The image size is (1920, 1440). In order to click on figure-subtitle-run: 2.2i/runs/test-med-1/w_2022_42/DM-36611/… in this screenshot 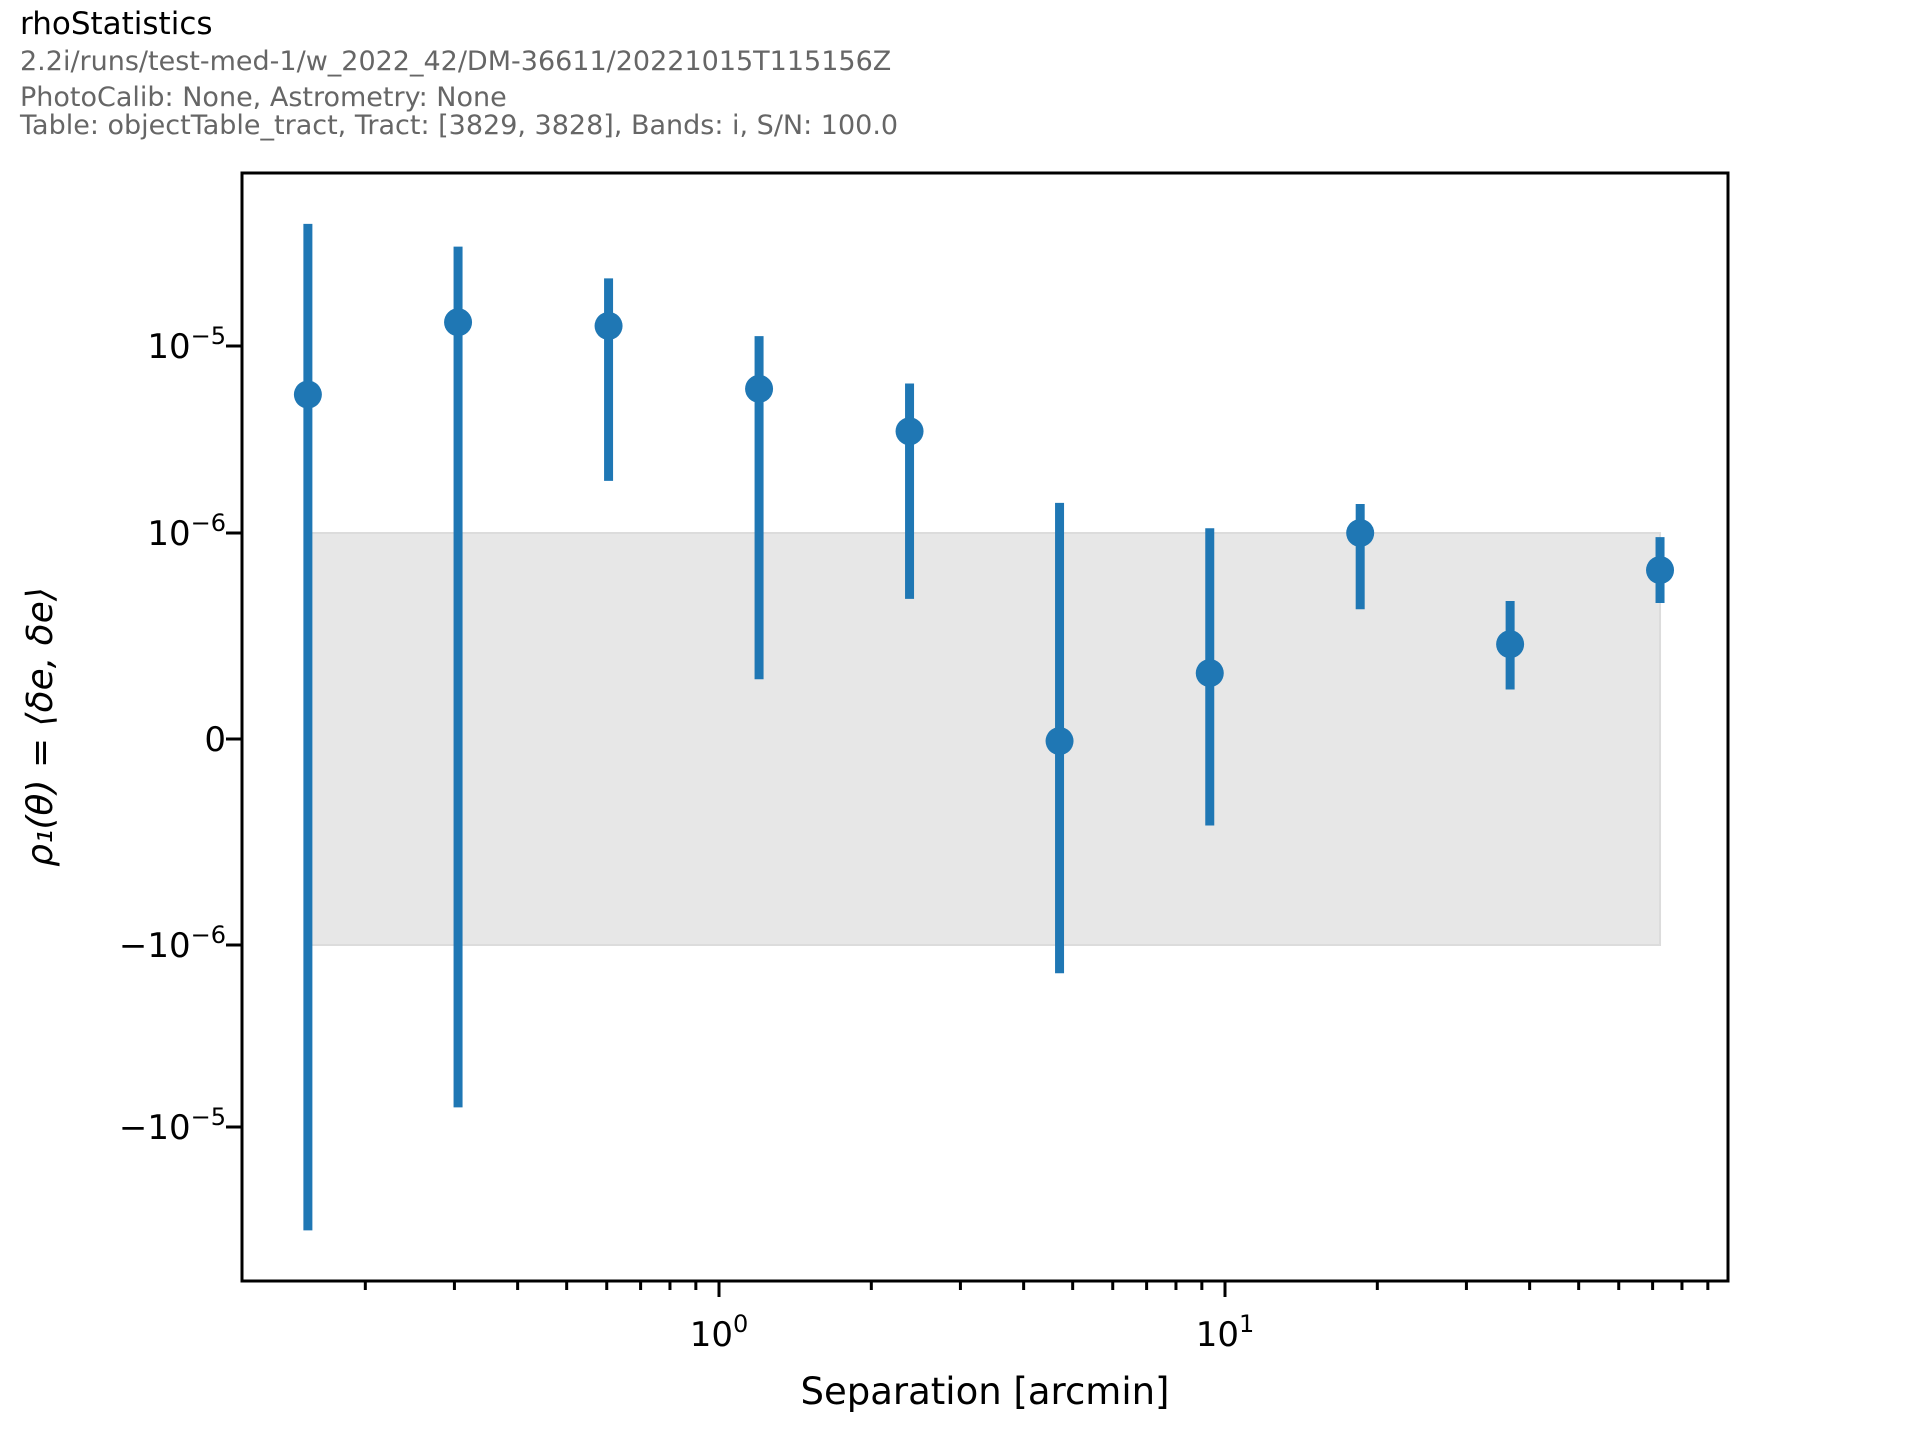, I will do `click(456, 61)`.